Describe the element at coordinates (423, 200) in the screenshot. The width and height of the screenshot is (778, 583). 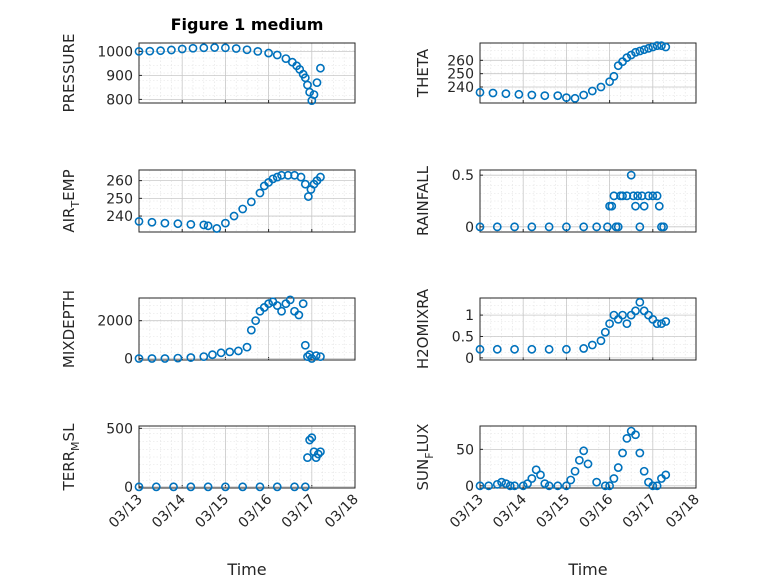
I see `y-axis-label-main: RAINFALL` at that location.